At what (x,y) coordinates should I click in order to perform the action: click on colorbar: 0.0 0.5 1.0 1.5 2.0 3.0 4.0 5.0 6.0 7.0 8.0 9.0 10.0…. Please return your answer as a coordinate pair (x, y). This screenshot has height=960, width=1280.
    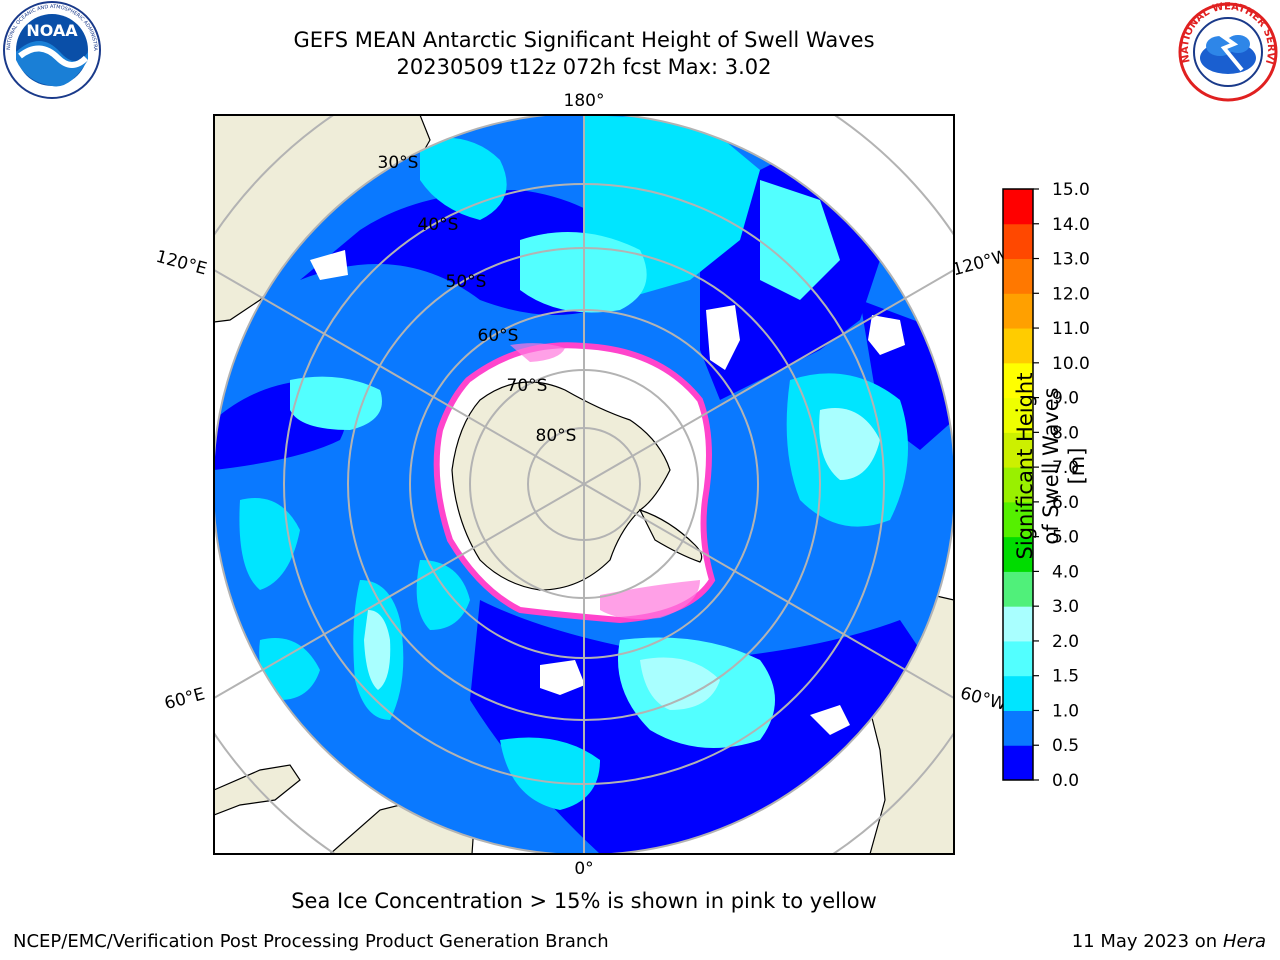
    Looking at the image, I should click on (1046, 485).